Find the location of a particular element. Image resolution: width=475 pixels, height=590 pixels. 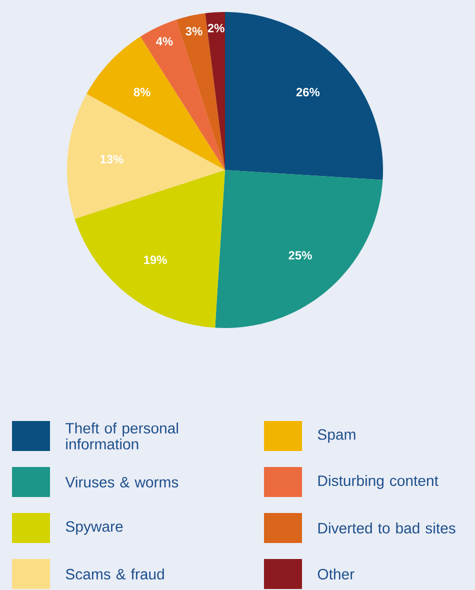

legend-label: Viruses & worms is located at coordinates (121, 482).